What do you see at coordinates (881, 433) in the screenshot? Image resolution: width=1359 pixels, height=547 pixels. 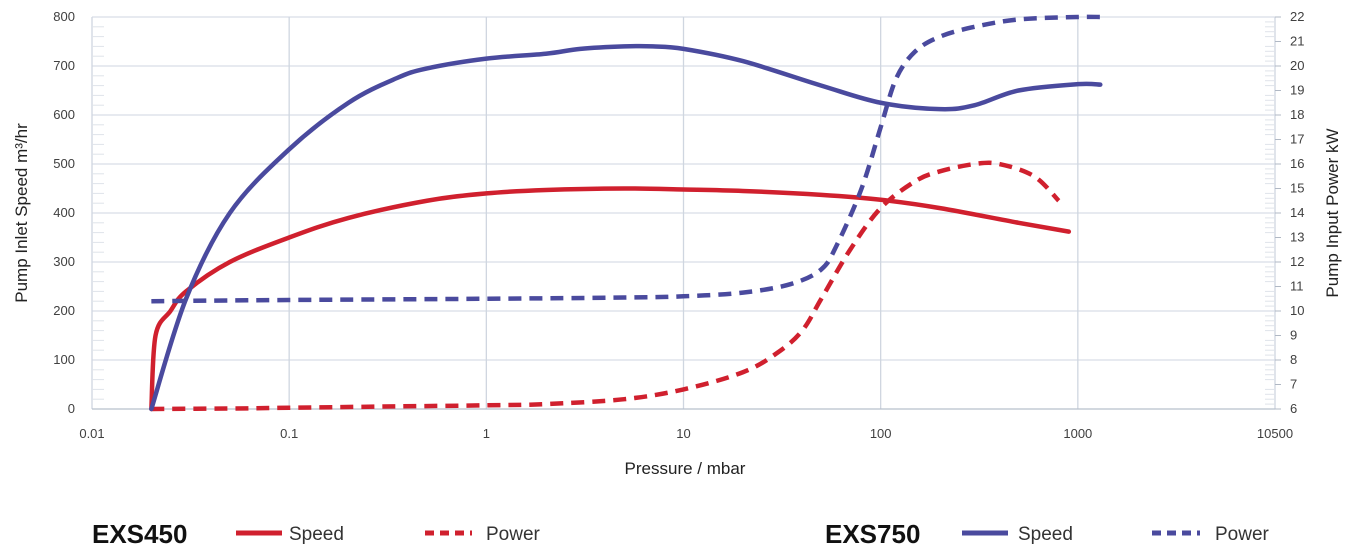 I see `x-tick-label: 100` at bounding box center [881, 433].